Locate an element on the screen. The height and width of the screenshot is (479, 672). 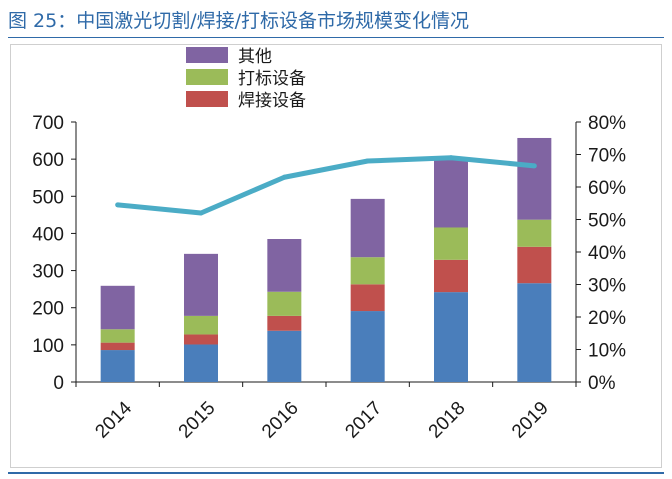
legend-label: 打标设备 is located at coordinates (272, 79).